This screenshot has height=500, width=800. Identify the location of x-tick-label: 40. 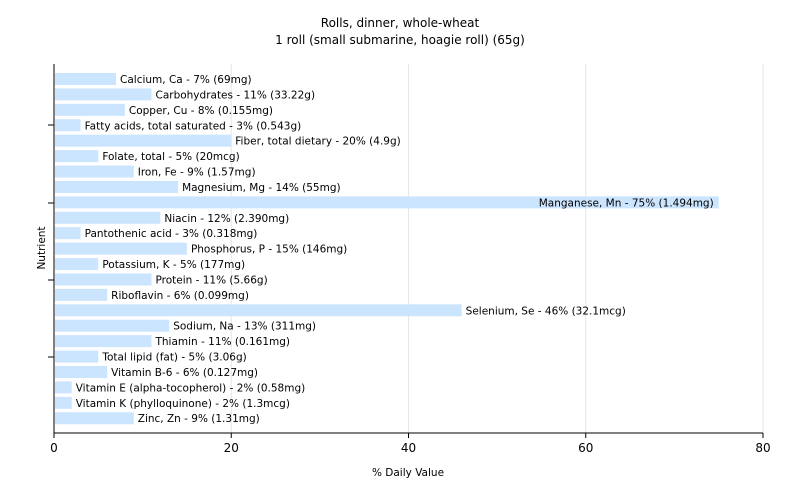
(408, 448).